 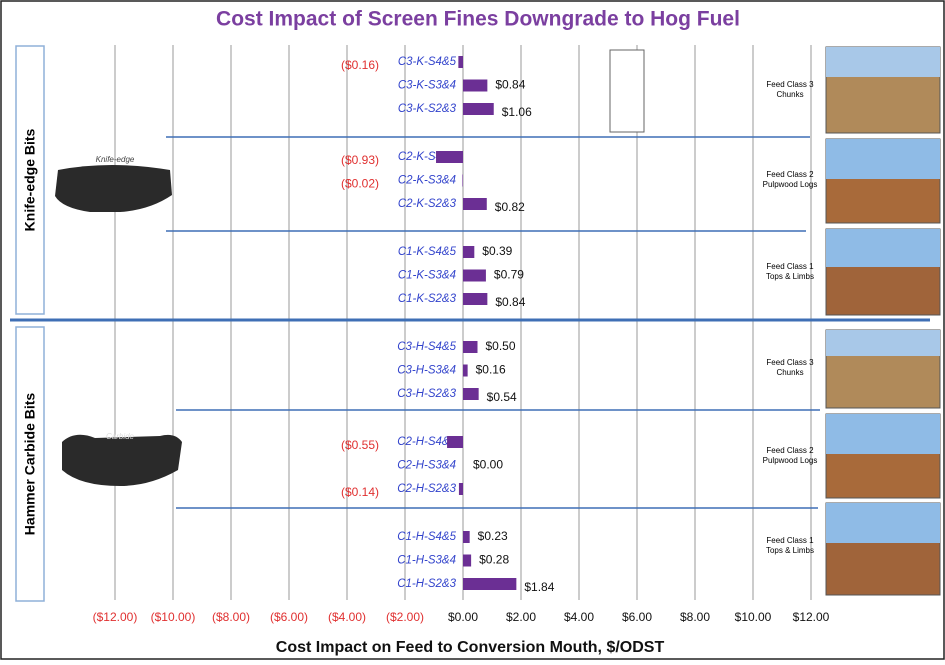 What do you see at coordinates (289, 617) in the screenshot?
I see `x-tick-label: ($6.00)` at bounding box center [289, 617].